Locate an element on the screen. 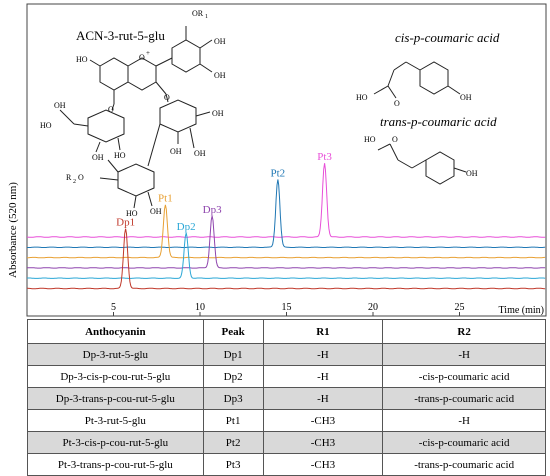 This screenshot has height=476, width=550. trace-dp2 is located at coordinates (286, 255).